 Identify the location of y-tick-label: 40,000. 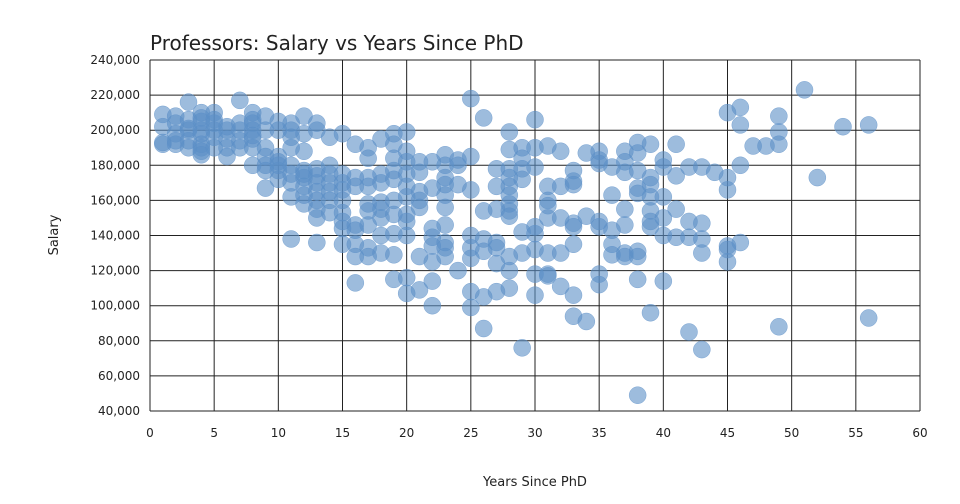
(119, 411).